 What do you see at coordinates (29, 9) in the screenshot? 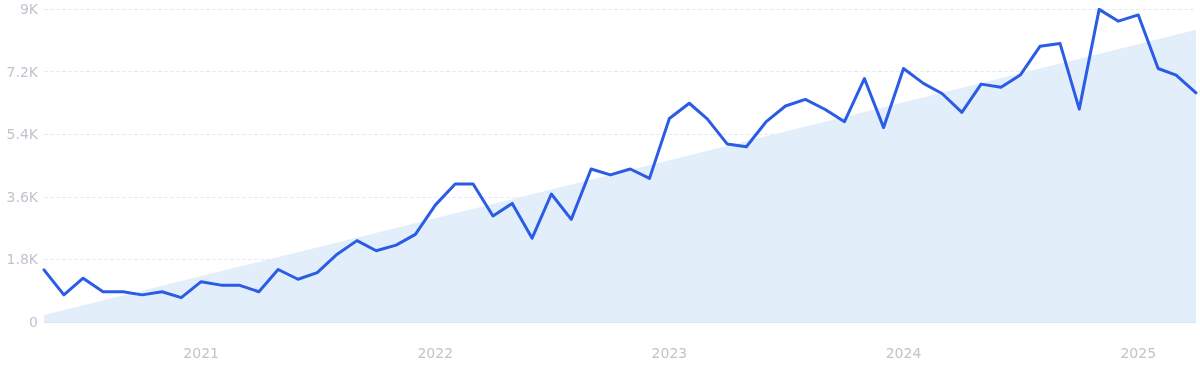
I see `y-tick-label: 9K` at bounding box center [29, 9].